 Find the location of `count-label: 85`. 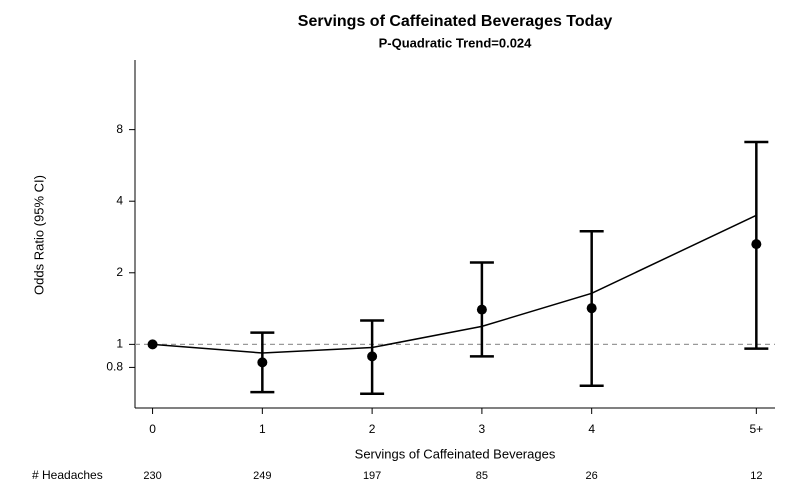

count-label: 85 is located at coordinates (482, 476).